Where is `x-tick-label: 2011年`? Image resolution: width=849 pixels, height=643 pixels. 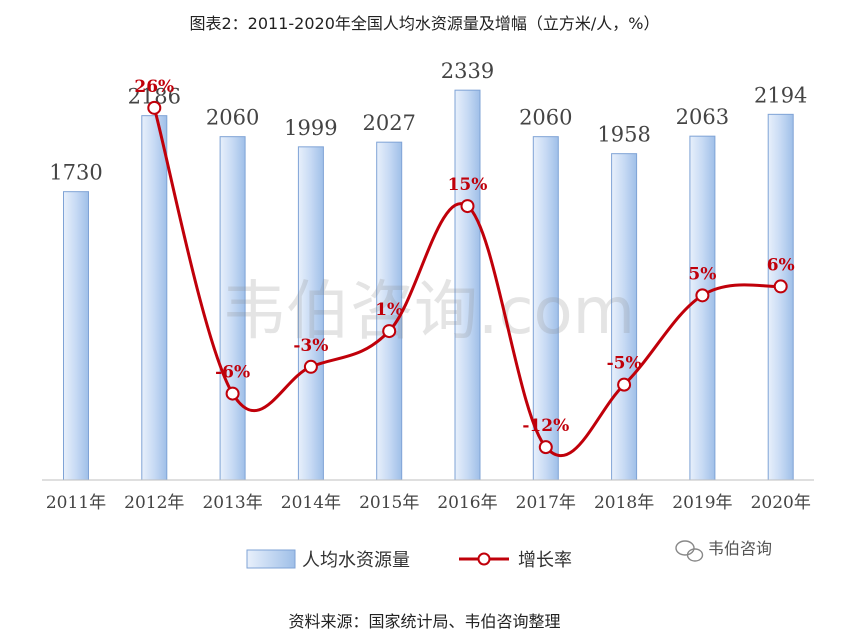 x-tick-label: 2011年 is located at coordinates (76, 503).